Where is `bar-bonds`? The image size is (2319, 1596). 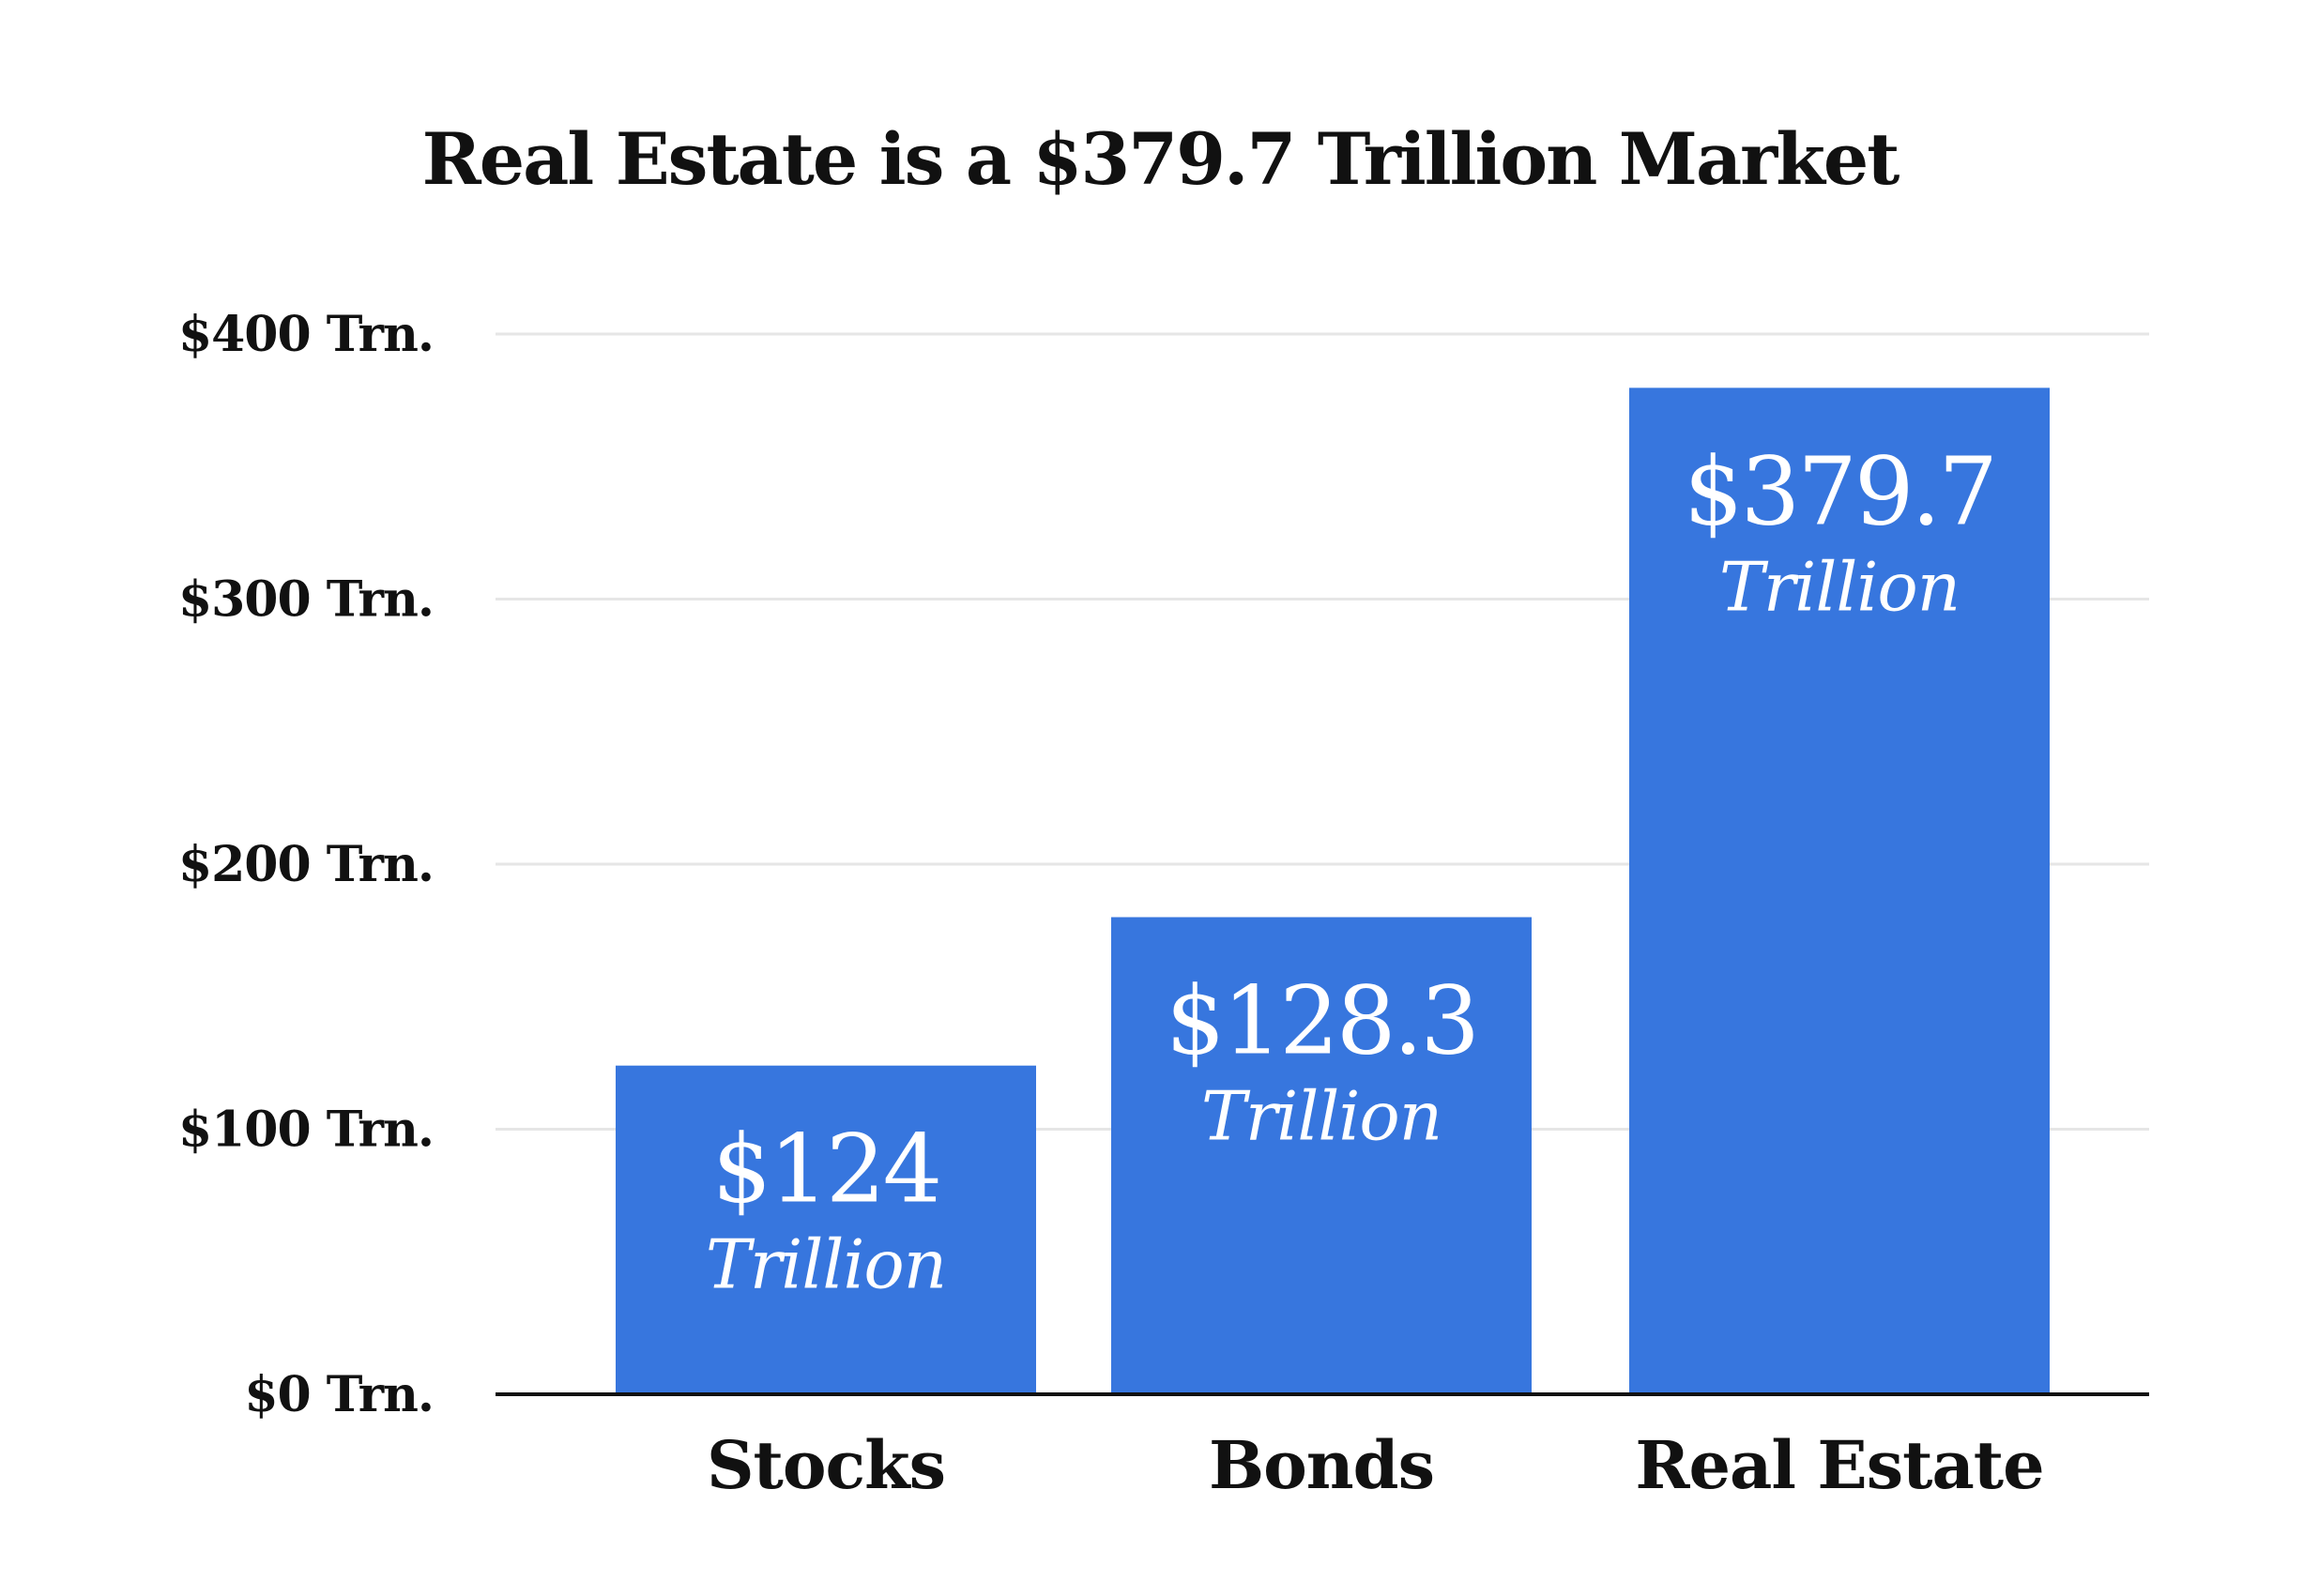 bar-bonds is located at coordinates (1321, 1155).